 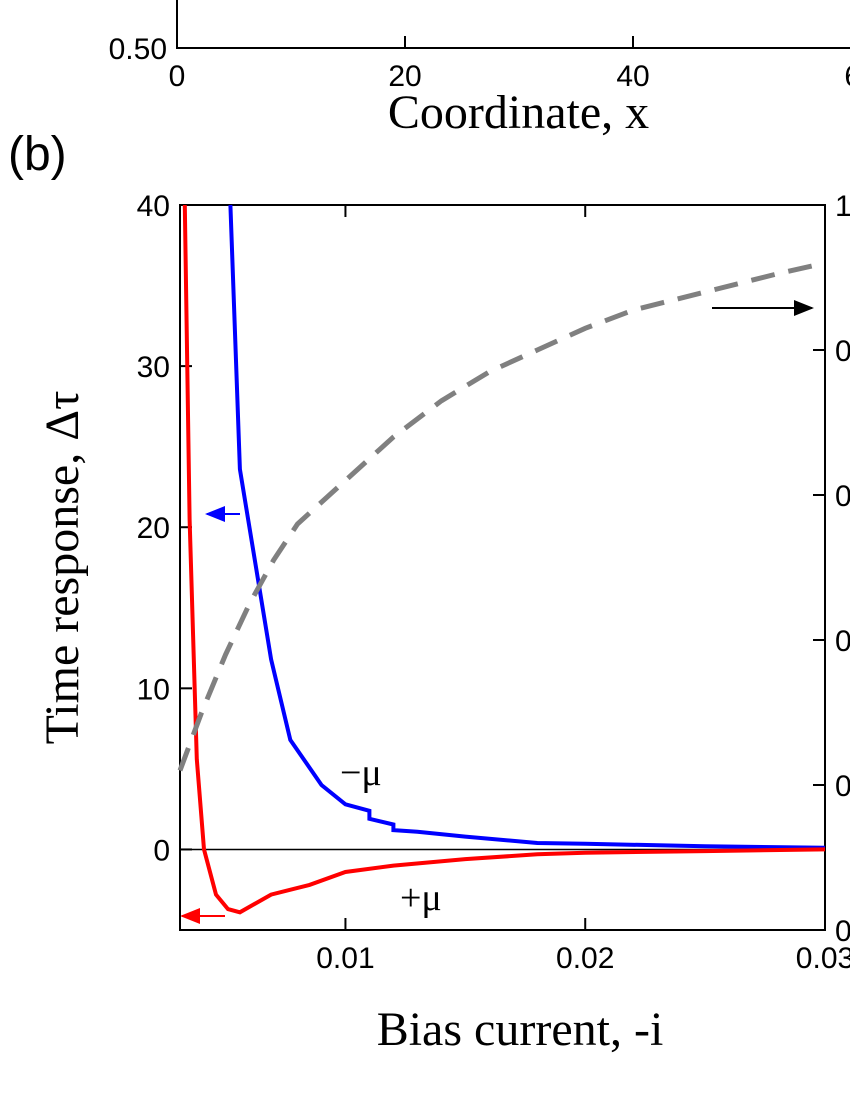 I want to click on plot-frame, so click(x=513, y=24).